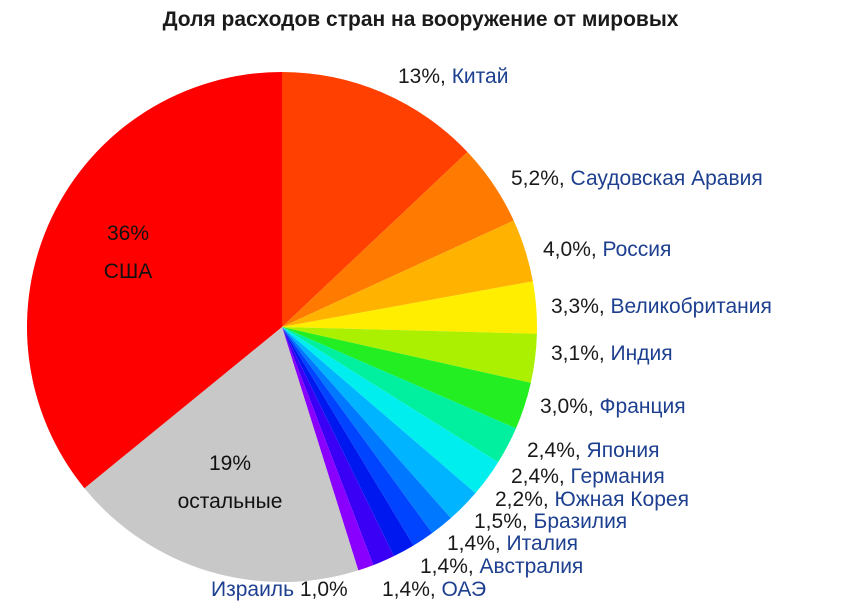 The image size is (841, 616). I want to click on slice-label-россия: 4,0%, Россия, so click(607, 249).